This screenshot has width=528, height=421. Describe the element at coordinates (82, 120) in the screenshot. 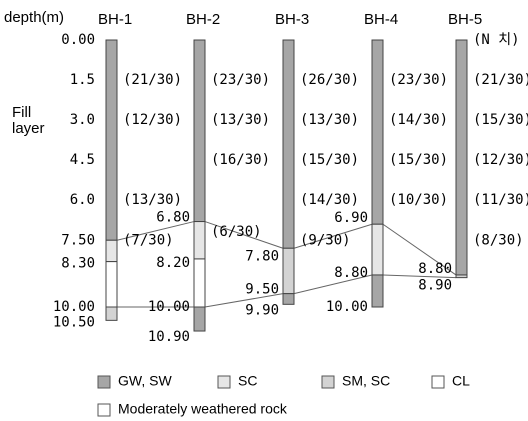

I see `axis-depth-label: 3.0` at that location.